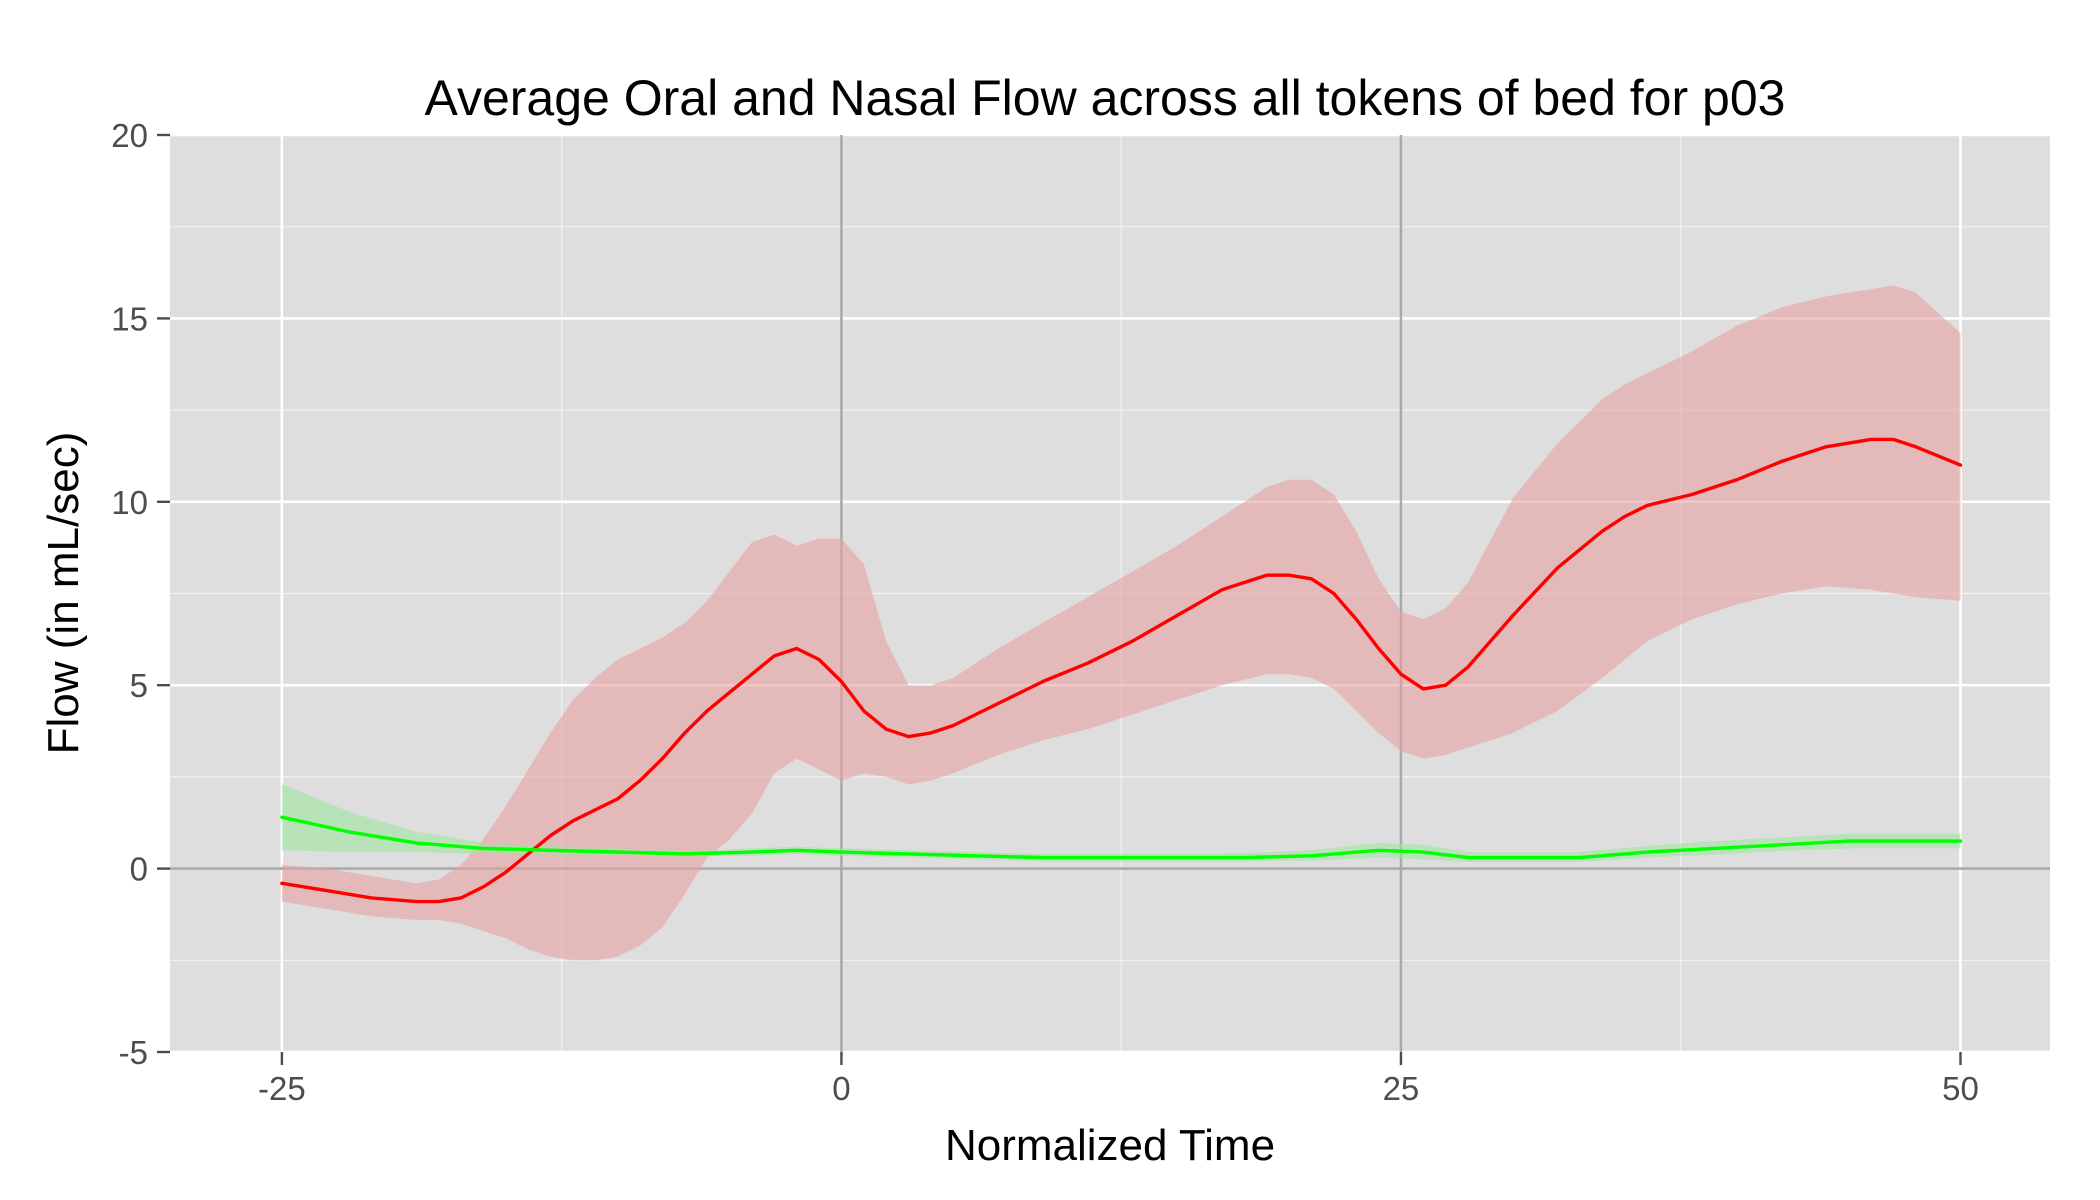  I want to click on y-tick-label: 10, so click(129, 502).